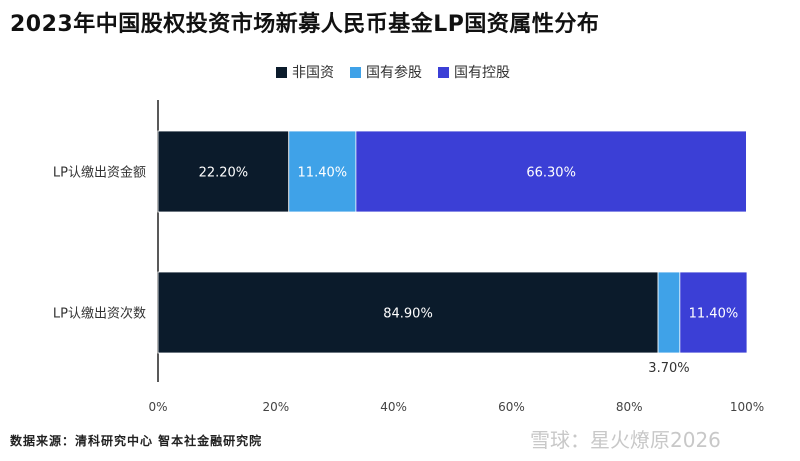 The height and width of the screenshot is (461, 800). Describe the element at coordinates (313, 73) in the screenshot. I see `legend-label: 非国资` at that location.